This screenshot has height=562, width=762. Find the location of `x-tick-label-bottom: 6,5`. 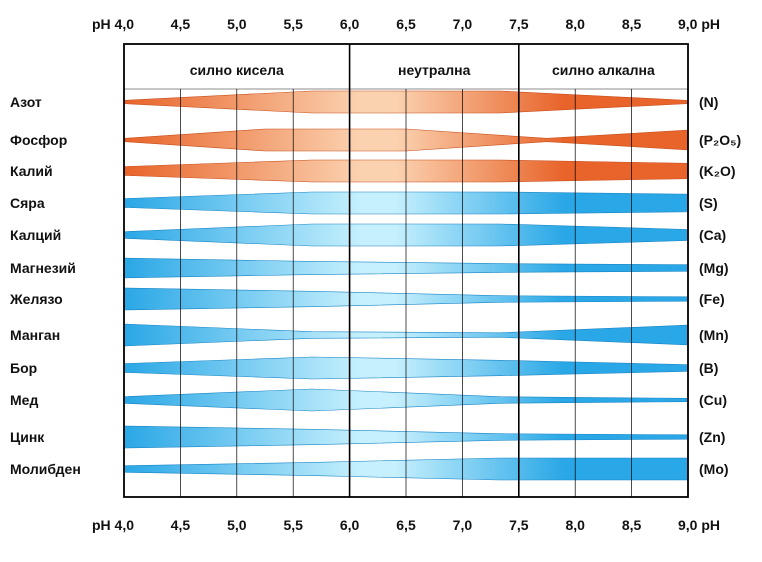

x-tick-label-bottom: 6,5 is located at coordinates (406, 525).